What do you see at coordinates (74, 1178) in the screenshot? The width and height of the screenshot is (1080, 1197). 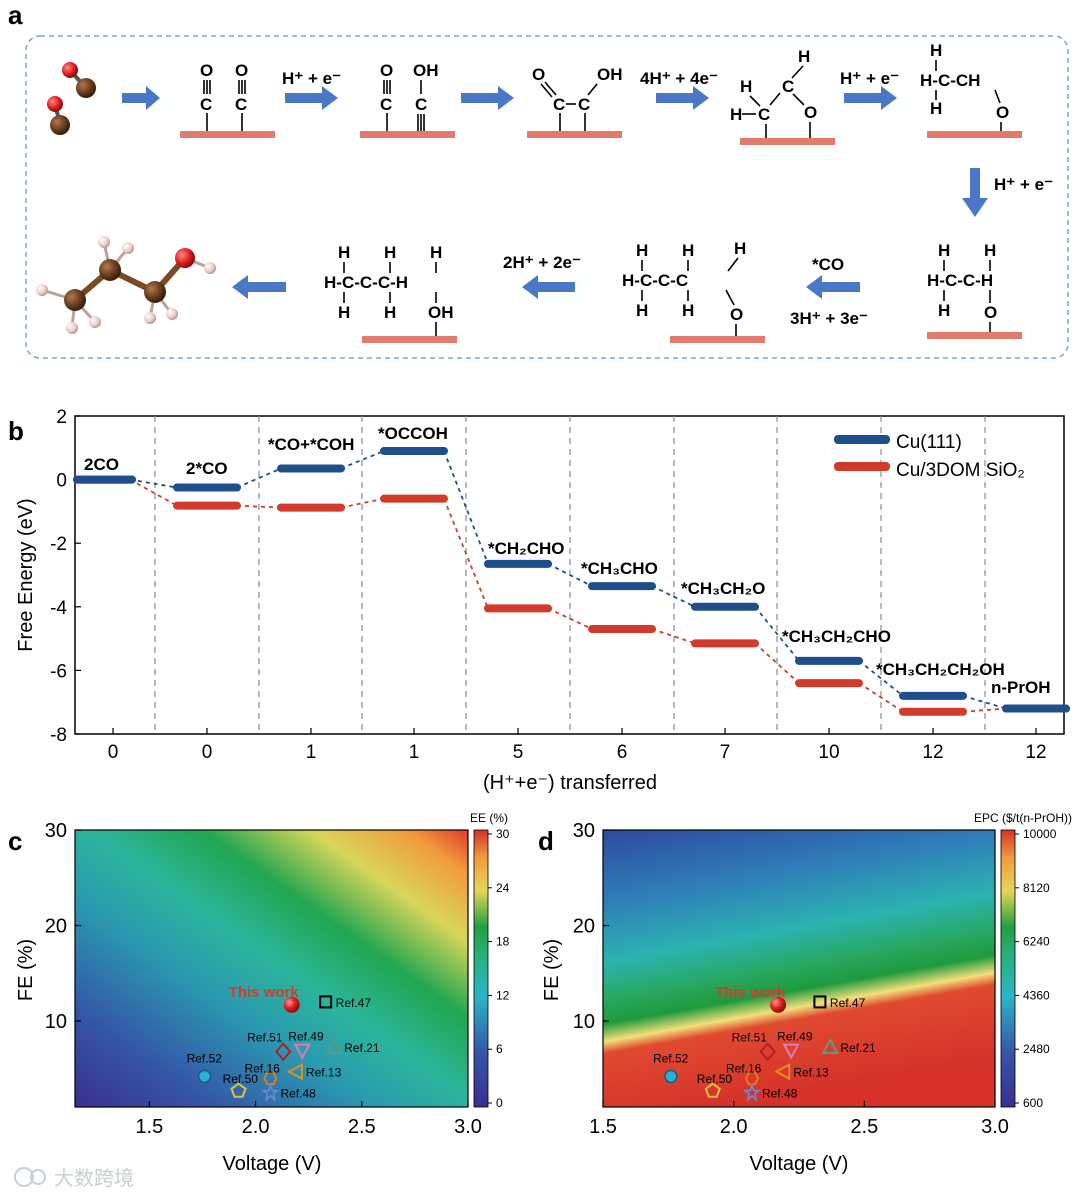 I see `watermark: 大数跨境` at bounding box center [74, 1178].